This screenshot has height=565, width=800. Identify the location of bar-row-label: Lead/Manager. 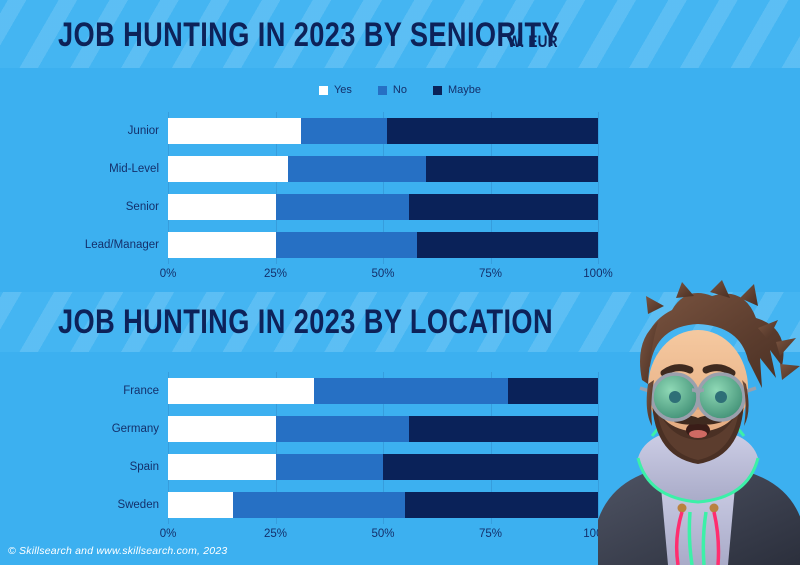
(121, 245).